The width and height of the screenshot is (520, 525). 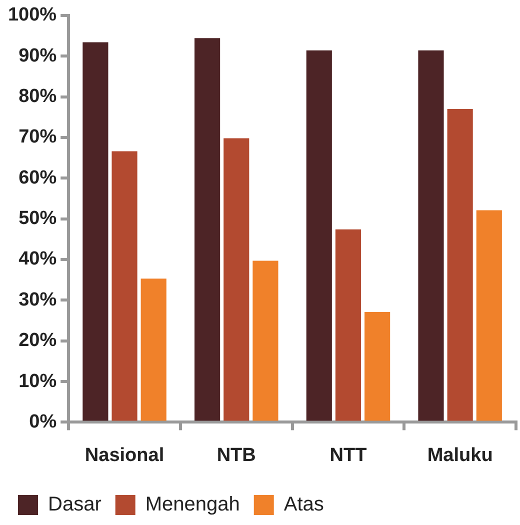 What do you see at coordinates (37, 177) in the screenshot?
I see `y-tick-label: 60%` at bounding box center [37, 177].